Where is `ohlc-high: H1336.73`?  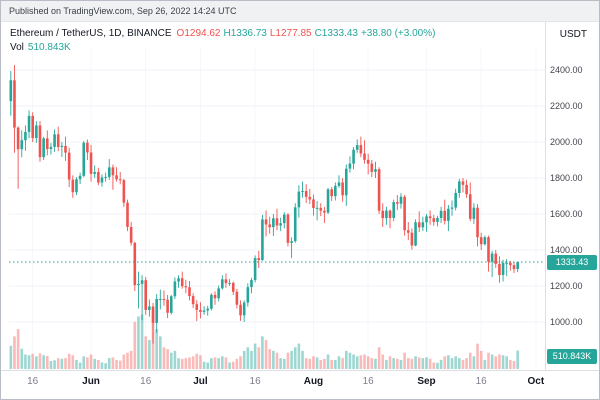
ohlc-high: H1336.73 is located at coordinates (245, 33).